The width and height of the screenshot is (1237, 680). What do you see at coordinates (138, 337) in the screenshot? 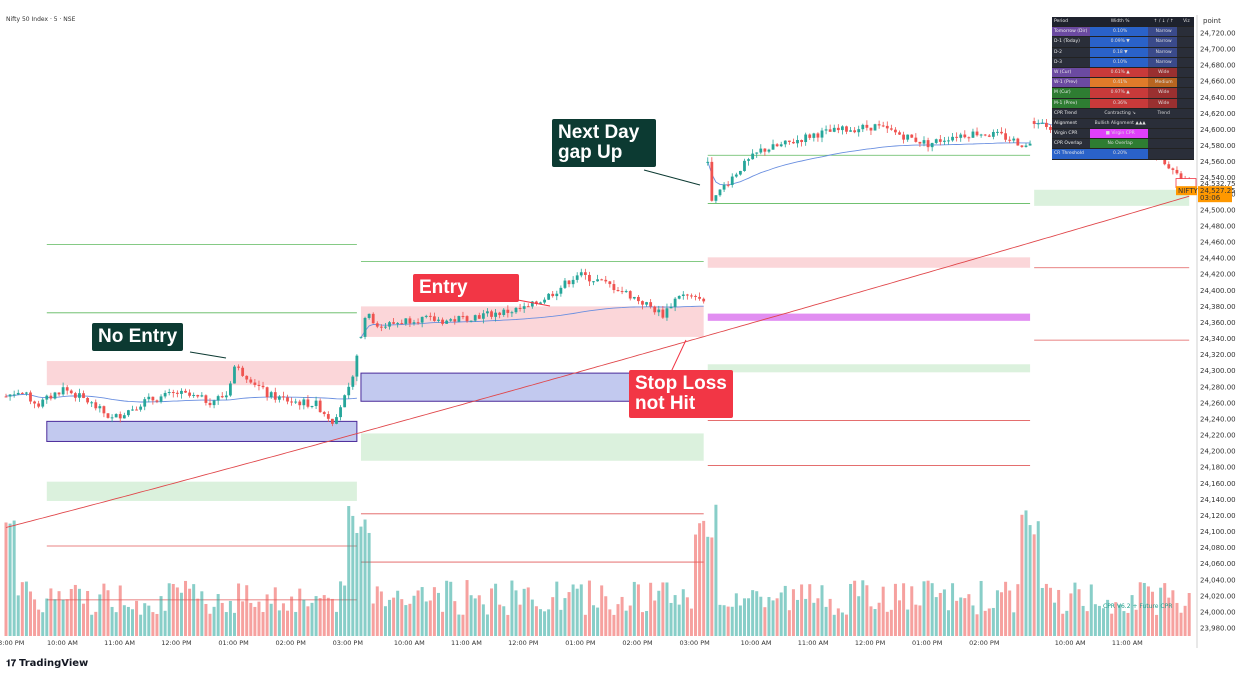
I see `note-no-entry: No Entry` at bounding box center [138, 337].